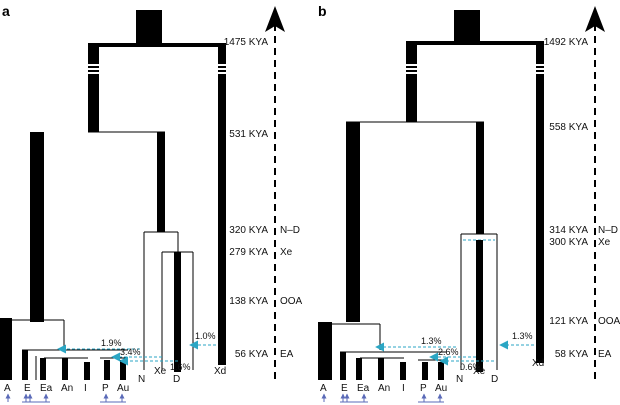  What do you see at coordinates (522, 336) in the screenshot?
I see `flow-label-b-3: 1.3%` at bounding box center [522, 336].